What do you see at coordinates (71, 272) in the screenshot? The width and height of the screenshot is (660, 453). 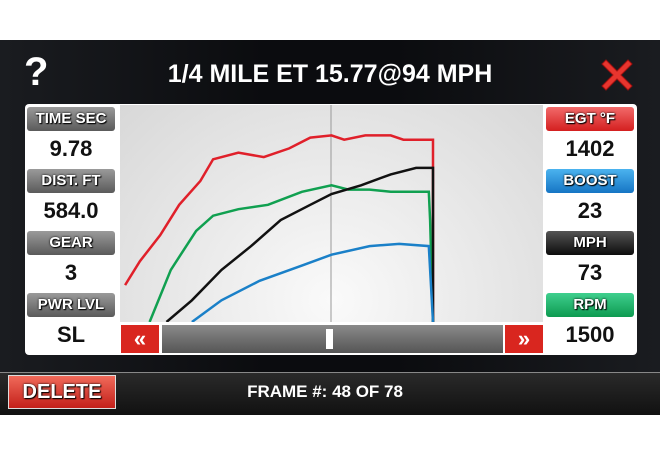 I see `gauge-value-gear: 3` at bounding box center [71, 272].